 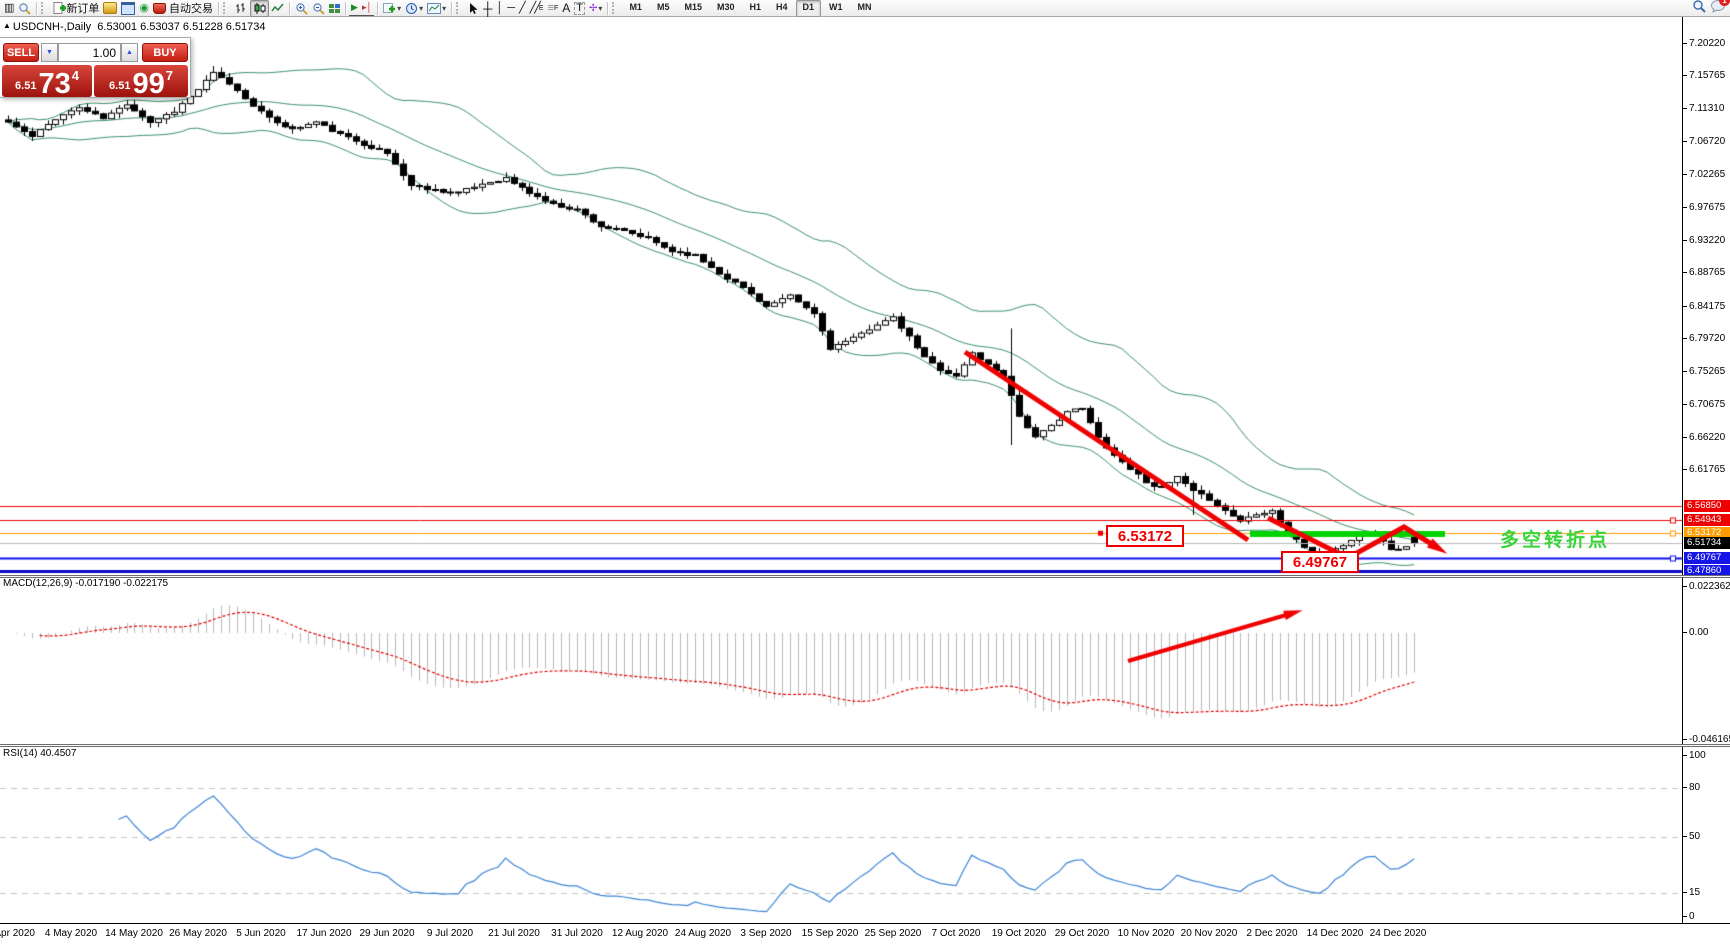 I want to click on volume-increase-button: ▲, so click(x=129, y=52).